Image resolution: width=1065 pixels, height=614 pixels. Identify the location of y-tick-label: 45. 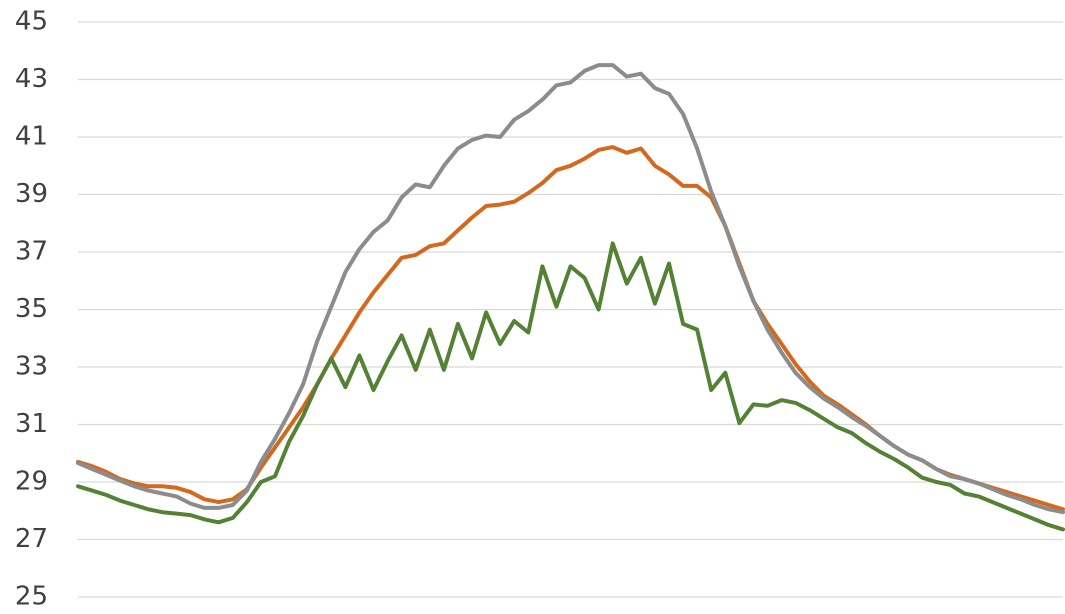
(31, 22).